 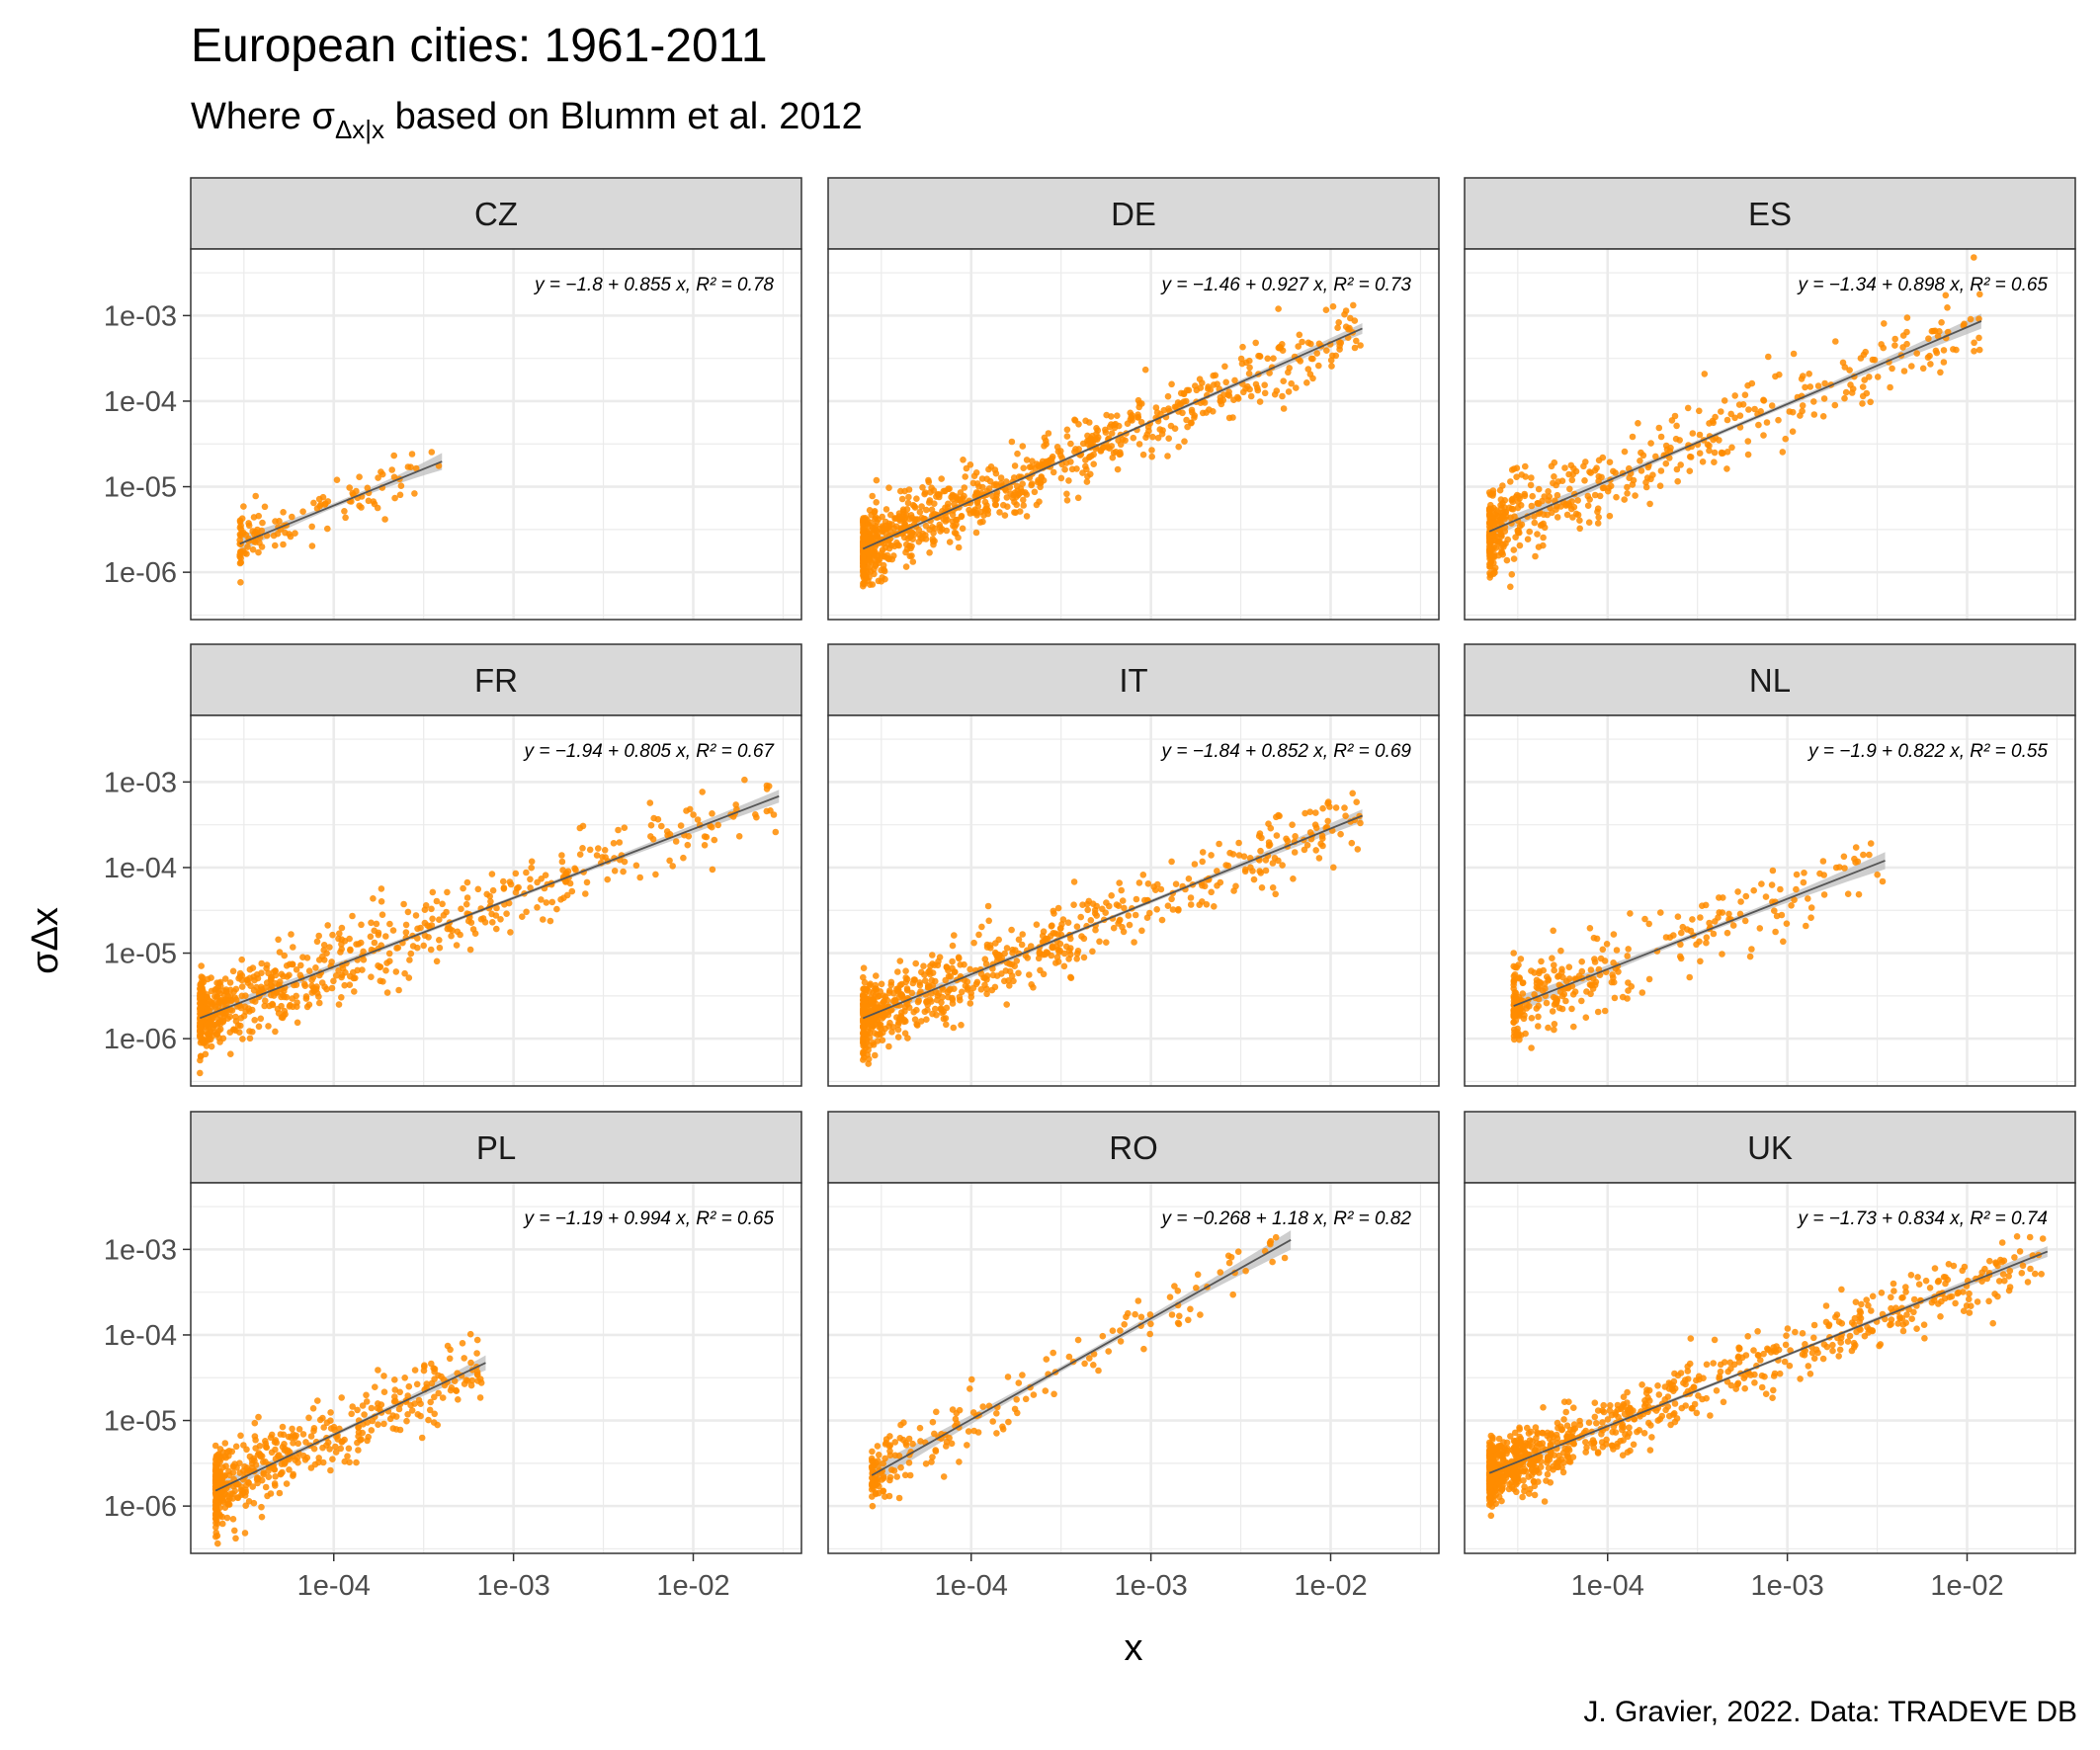 What do you see at coordinates (496, 1147) in the screenshot?
I see `facet-label: PL` at bounding box center [496, 1147].